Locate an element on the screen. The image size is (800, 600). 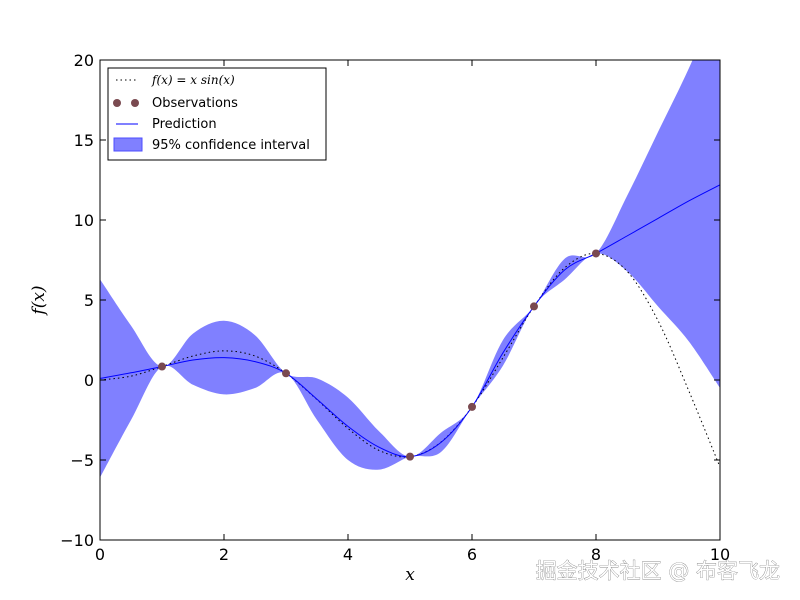
y-tick-label: −5 is located at coordinates (82, 460).